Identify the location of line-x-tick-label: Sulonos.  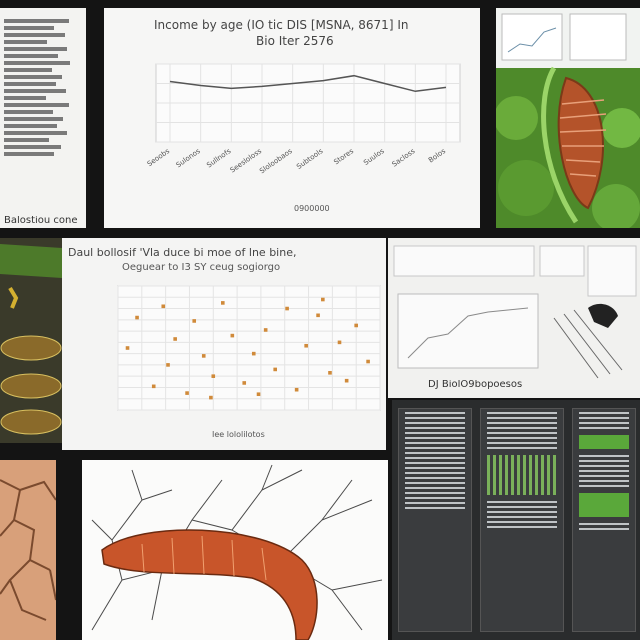
(188, 158).